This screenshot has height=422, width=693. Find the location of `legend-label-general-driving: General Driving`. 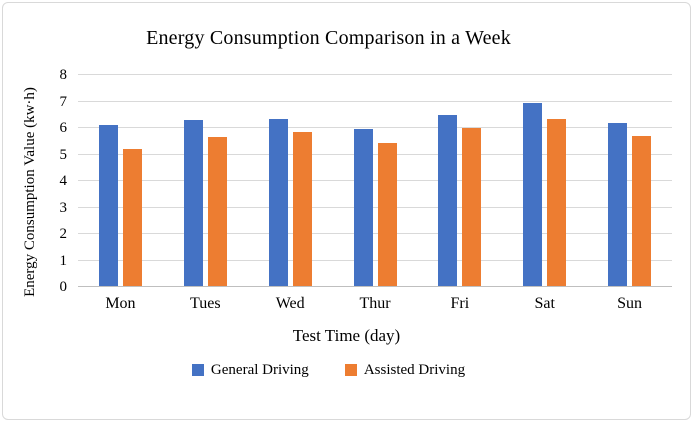

legend-label-general-driving: General Driving is located at coordinates (259, 370).